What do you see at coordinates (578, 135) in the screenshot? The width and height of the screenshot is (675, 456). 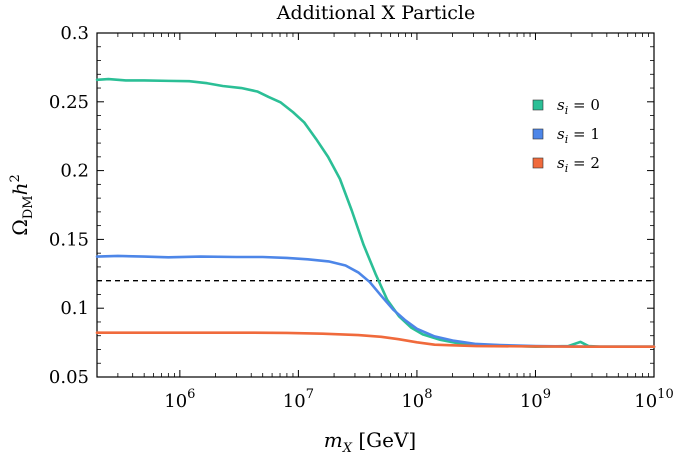 I see `legend-label-s1: si = 1` at bounding box center [578, 135].